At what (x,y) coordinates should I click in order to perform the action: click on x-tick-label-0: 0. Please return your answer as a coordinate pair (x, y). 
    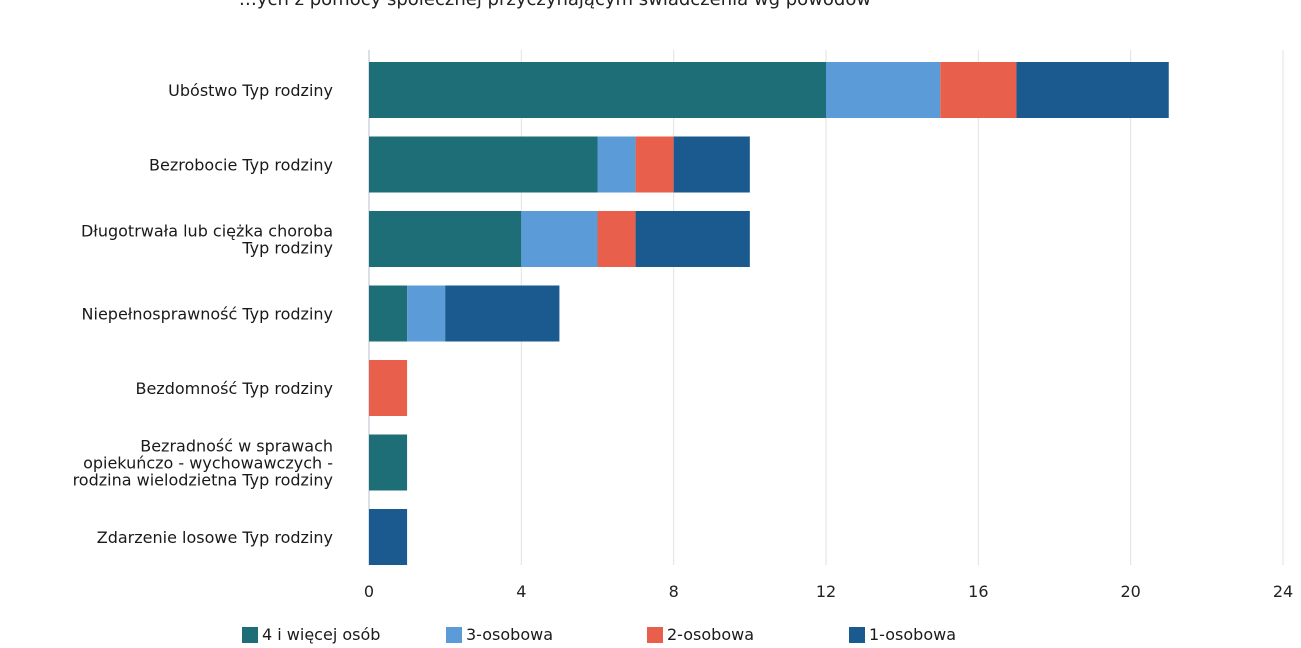
    Looking at the image, I should click on (369, 591).